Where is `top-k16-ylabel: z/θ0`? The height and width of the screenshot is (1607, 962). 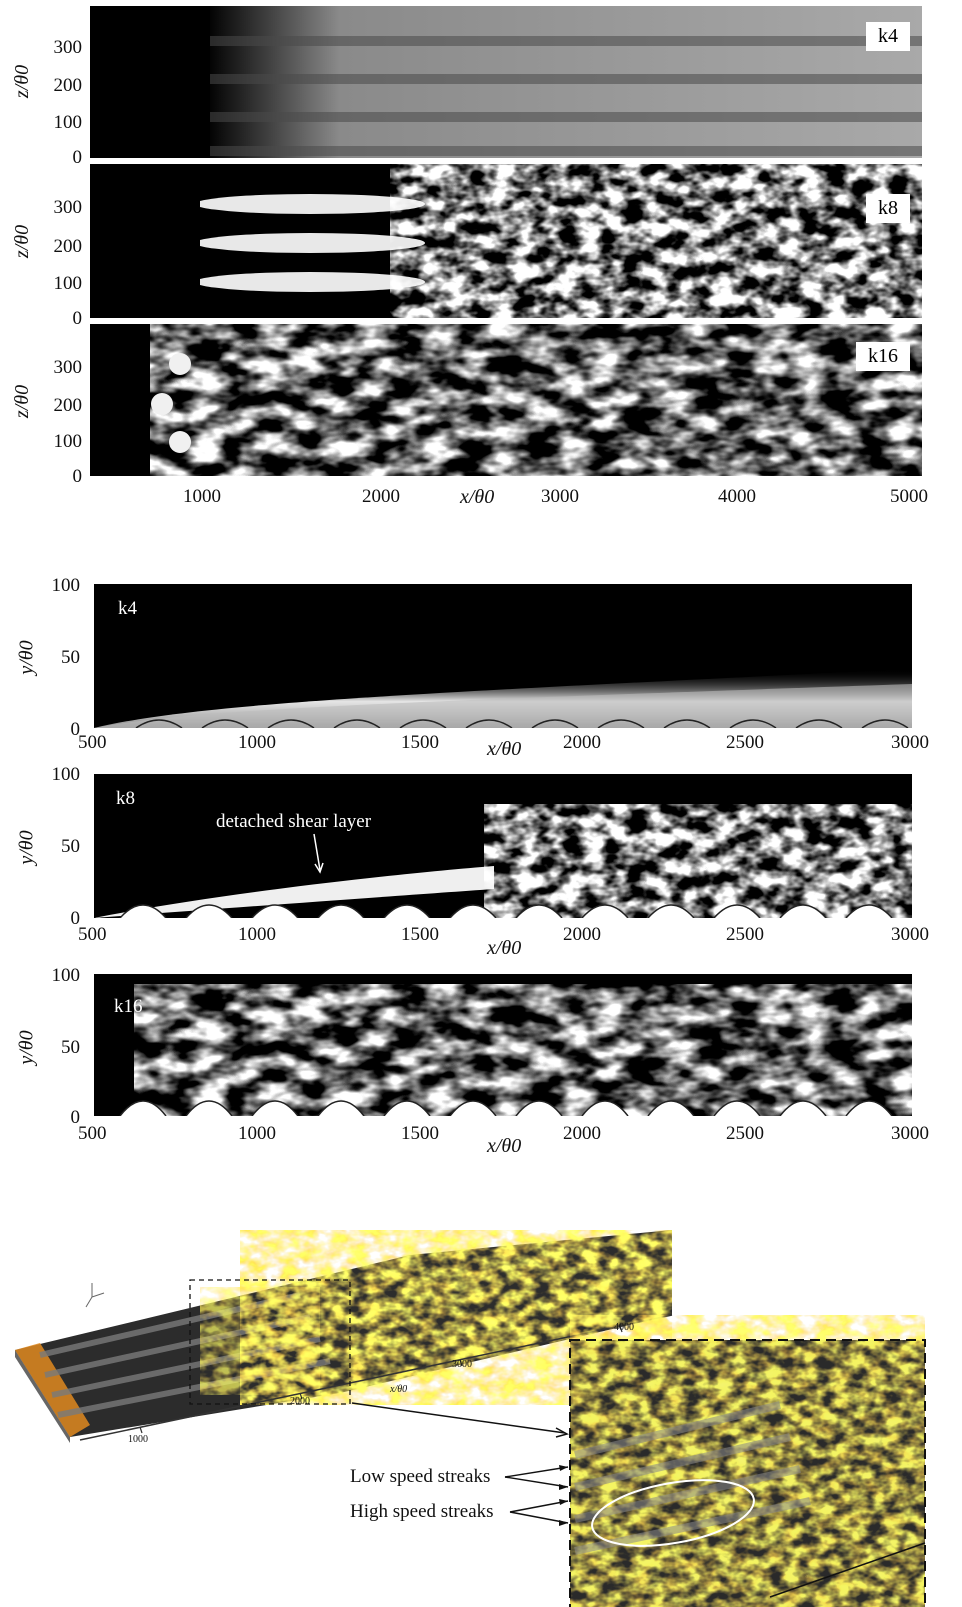 top-k16-ylabel: z/θ0 is located at coordinates (22, 401).